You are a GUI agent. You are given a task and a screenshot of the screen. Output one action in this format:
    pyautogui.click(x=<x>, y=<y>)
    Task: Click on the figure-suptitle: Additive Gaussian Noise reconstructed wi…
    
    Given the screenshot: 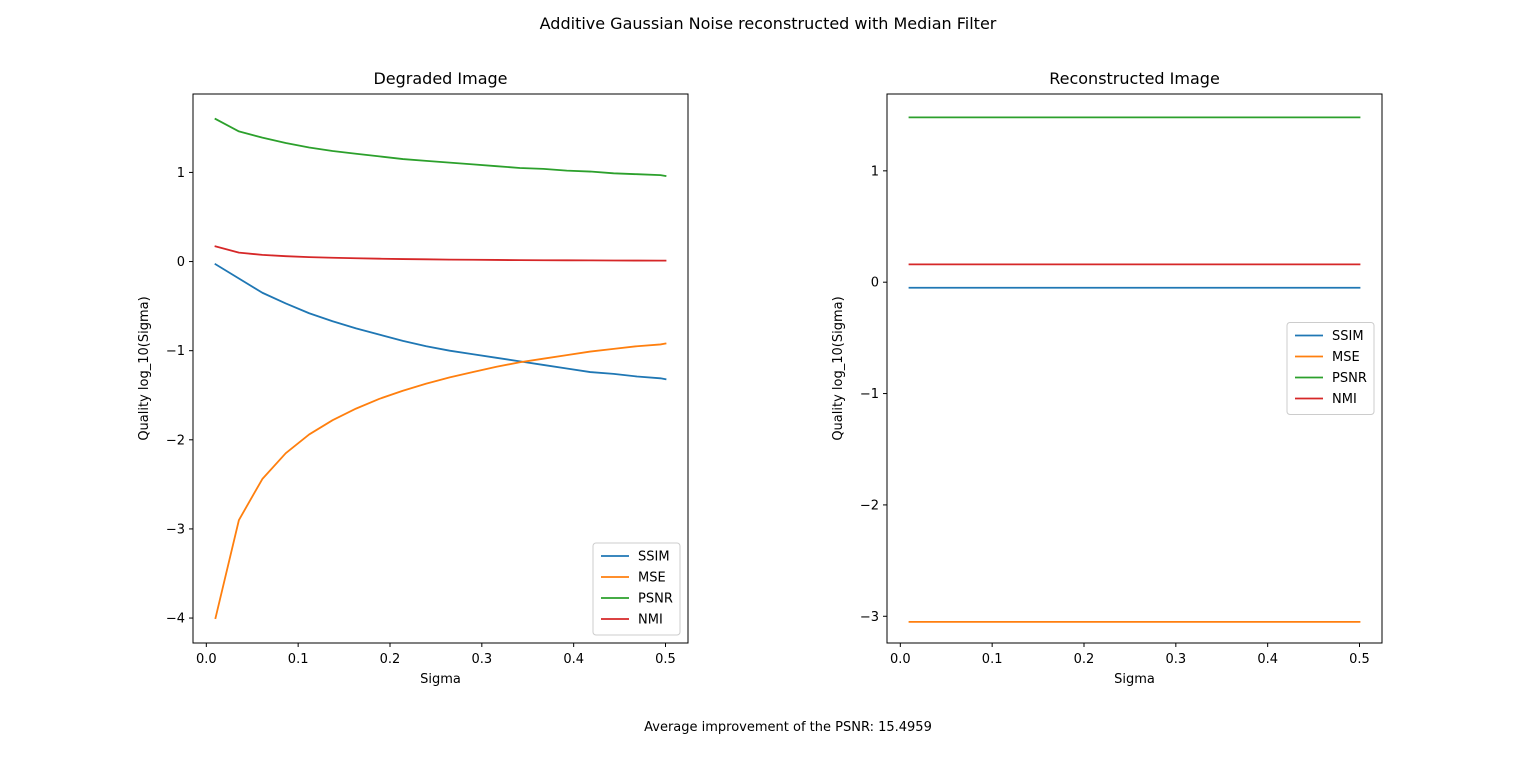 What is the action you would take?
    pyautogui.click(x=768, y=23)
    